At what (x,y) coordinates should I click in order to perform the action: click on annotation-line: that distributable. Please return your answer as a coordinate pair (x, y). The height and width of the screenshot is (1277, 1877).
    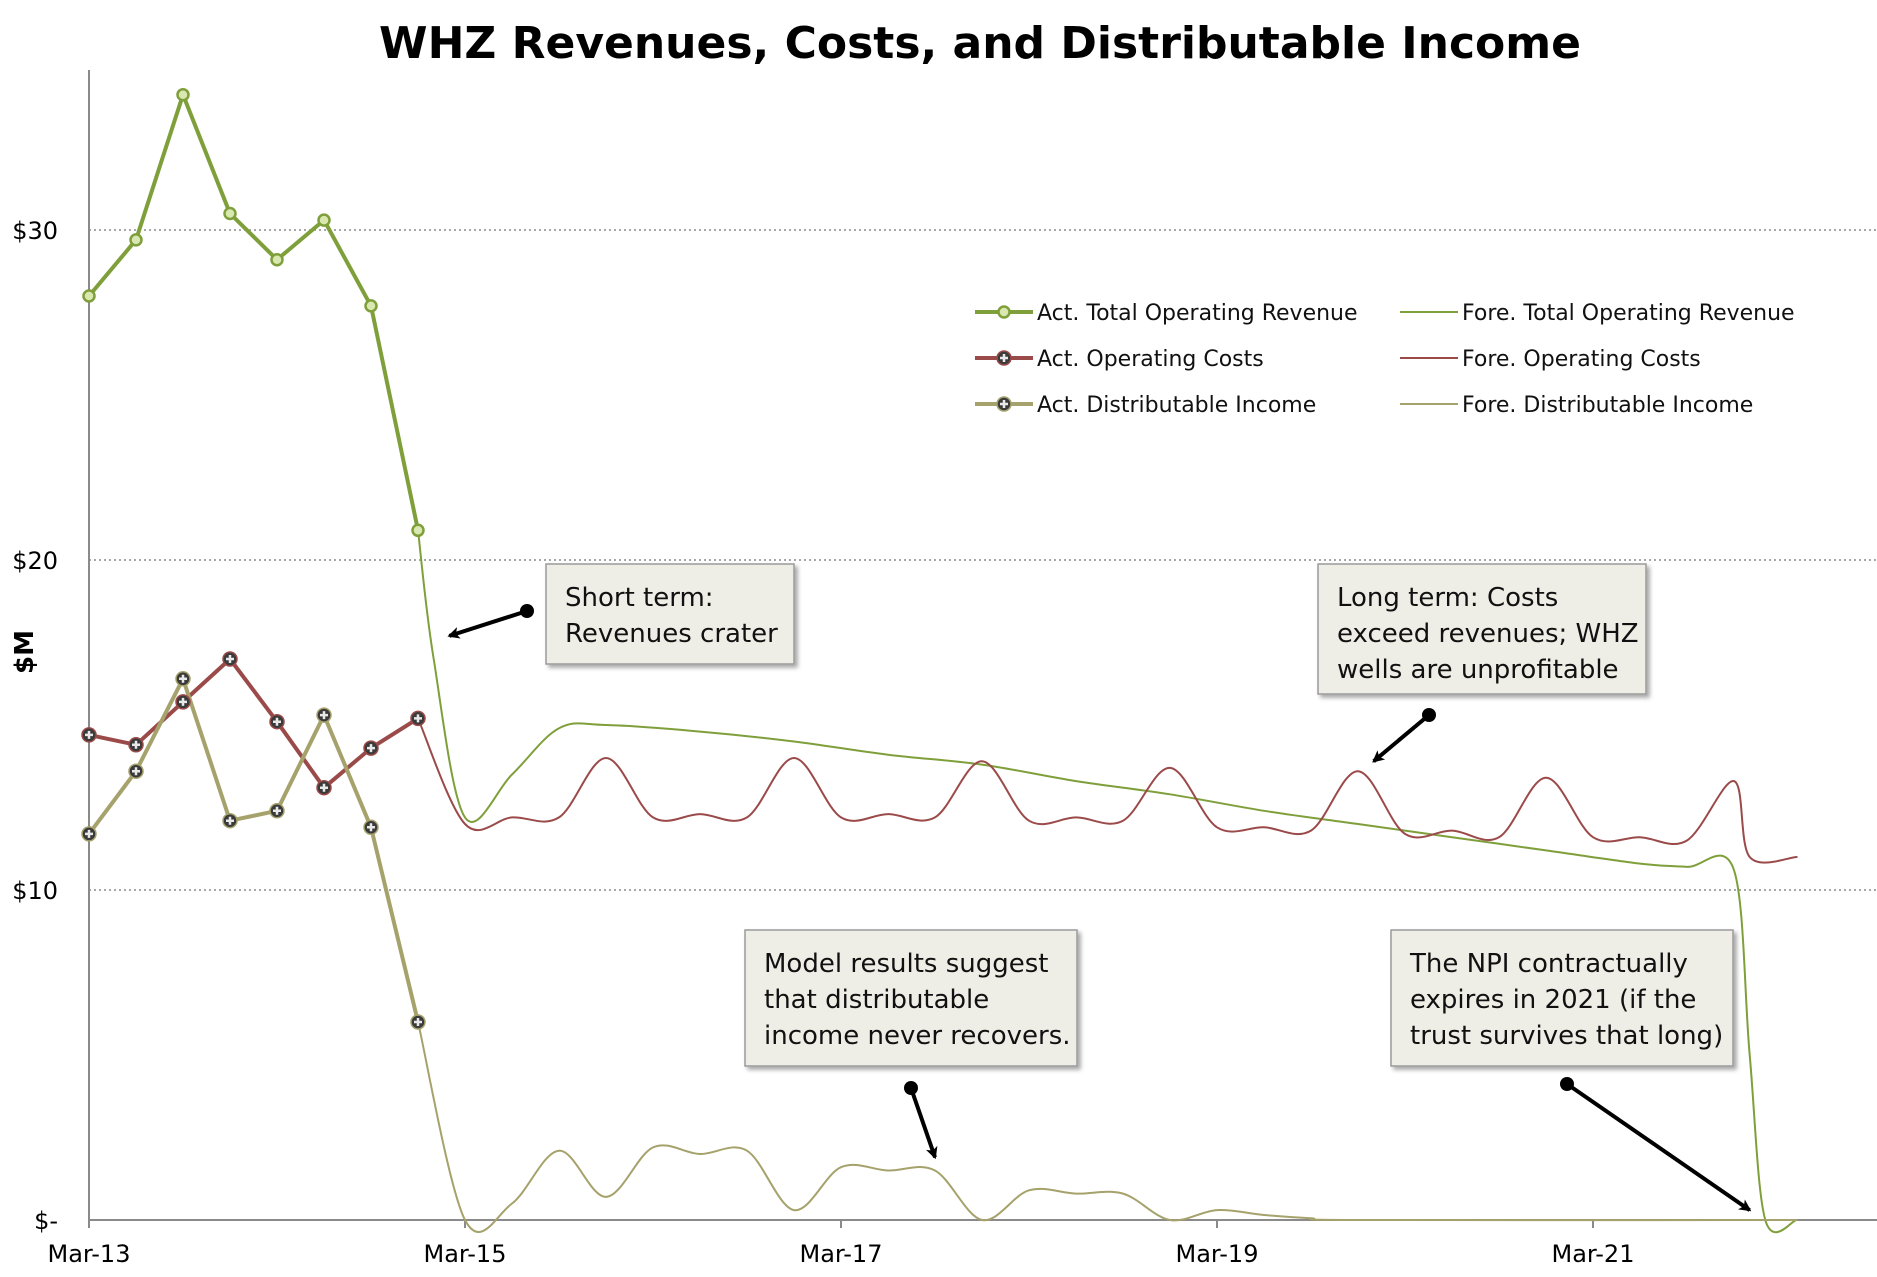
    Looking at the image, I should click on (876, 1000).